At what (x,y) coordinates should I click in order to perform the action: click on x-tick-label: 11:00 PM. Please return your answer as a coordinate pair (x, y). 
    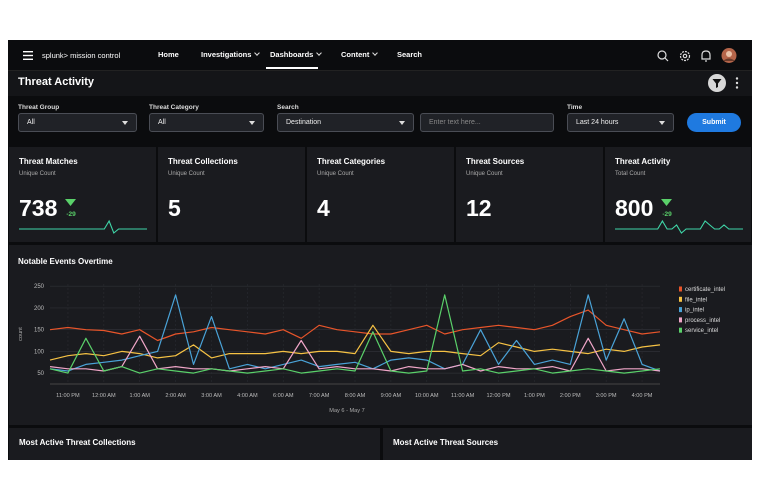
    Looking at the image, I should click on (68, 396).